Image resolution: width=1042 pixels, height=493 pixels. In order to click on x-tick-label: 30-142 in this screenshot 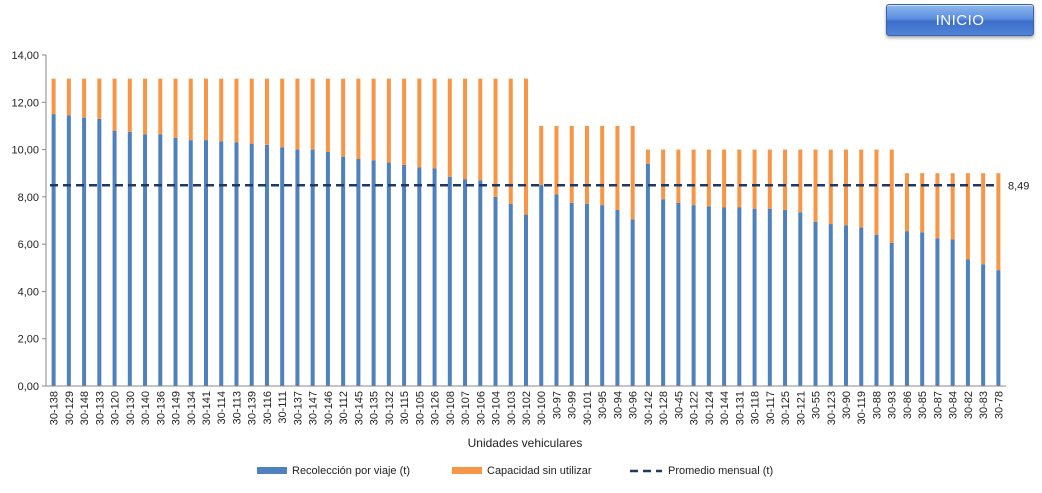, I will do `click(649, 408)`.